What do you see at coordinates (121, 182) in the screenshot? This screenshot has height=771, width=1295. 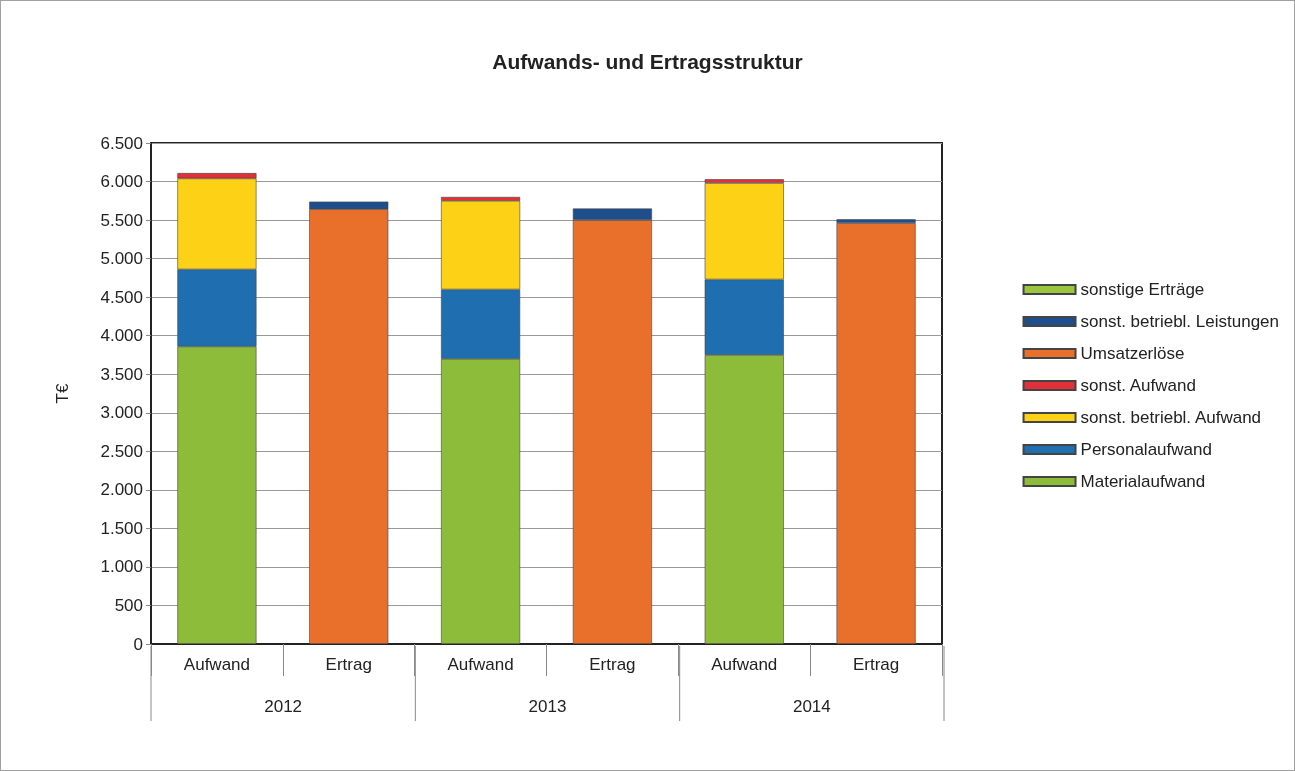 I see `y-tick-label: 6.000` at bounding box center [121, 182].